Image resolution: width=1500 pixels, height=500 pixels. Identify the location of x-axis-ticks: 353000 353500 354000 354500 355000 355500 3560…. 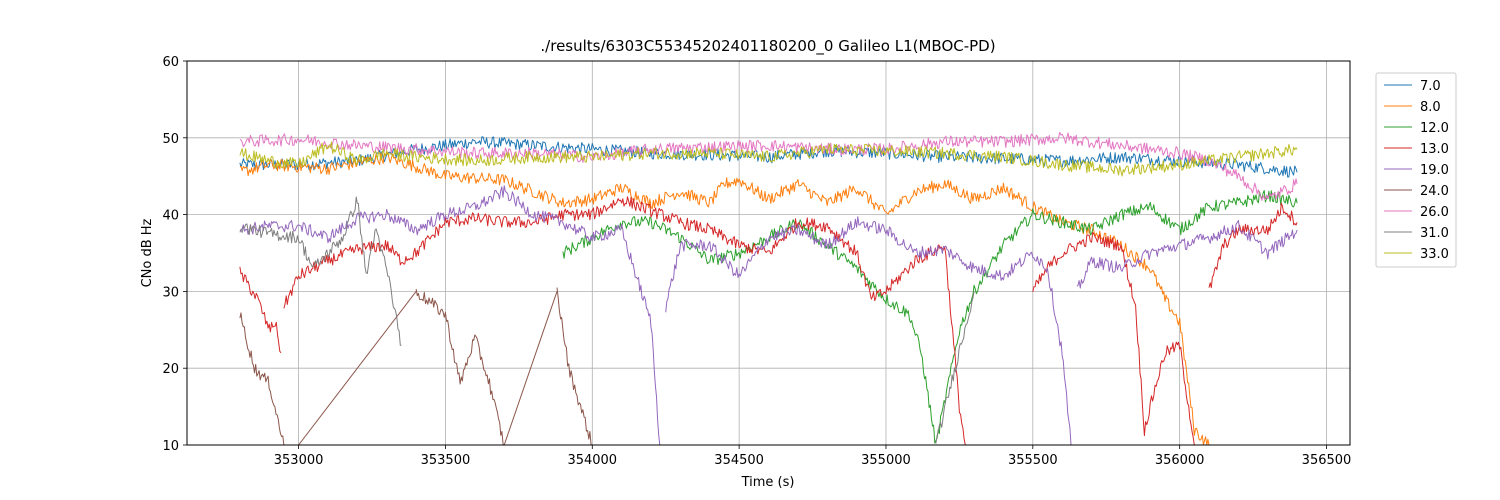
(813, 456).